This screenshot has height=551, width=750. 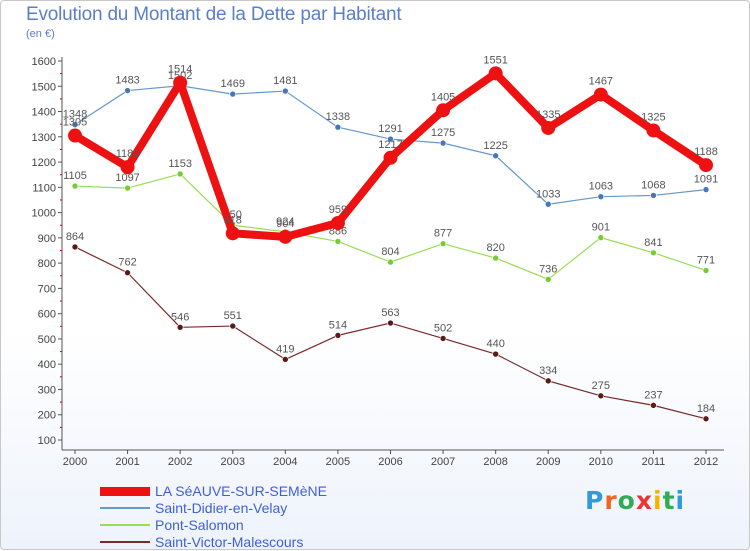 I want to click on y-tick-label: 1400, so click(x=44, y=113).